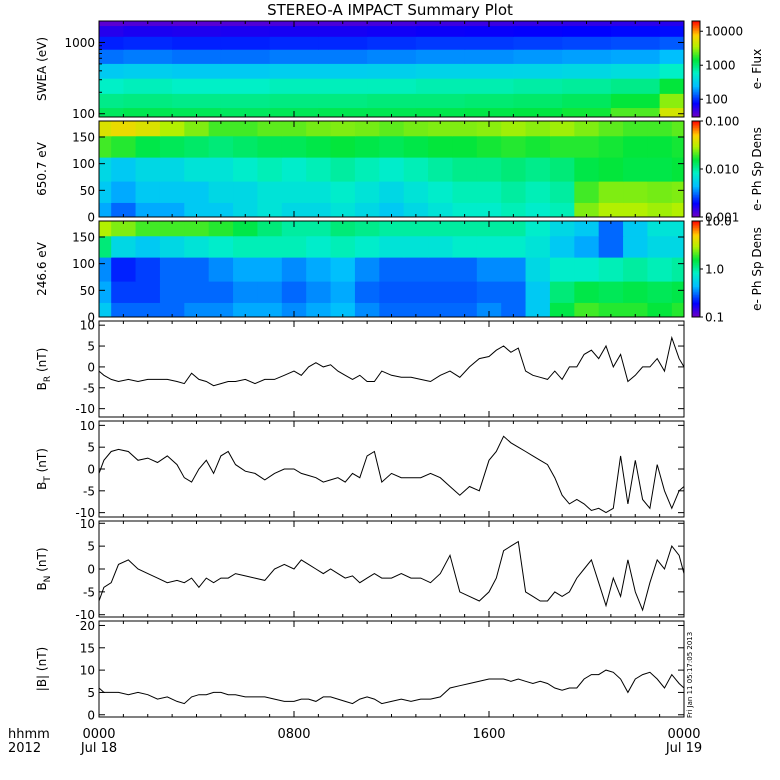  Describe the element at coordinates (91, 693) in the screenshot. I see `y-tick-label: 5` at that location.